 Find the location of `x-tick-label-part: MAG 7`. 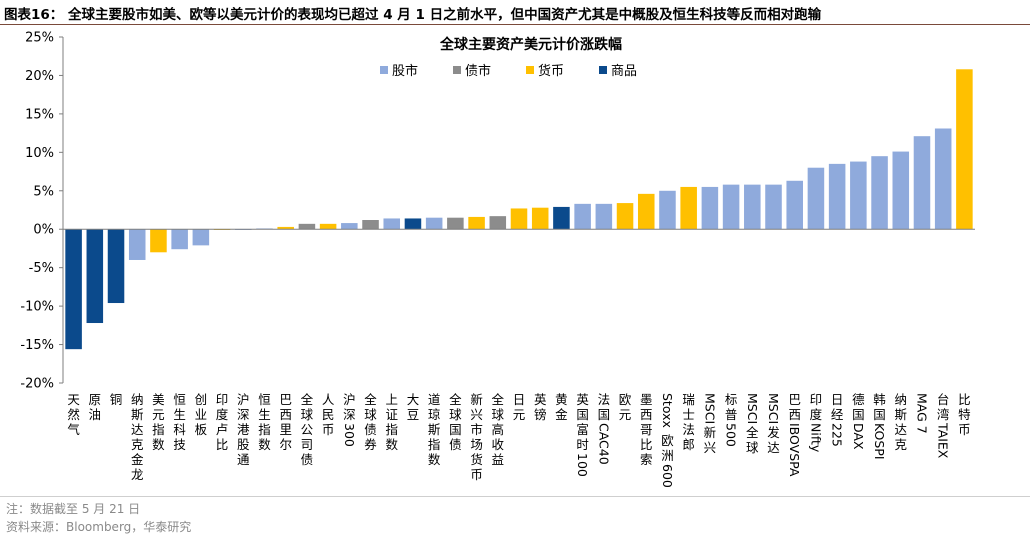

x-tick-label-part: MAG 7 is located at coordinates (921, 413).